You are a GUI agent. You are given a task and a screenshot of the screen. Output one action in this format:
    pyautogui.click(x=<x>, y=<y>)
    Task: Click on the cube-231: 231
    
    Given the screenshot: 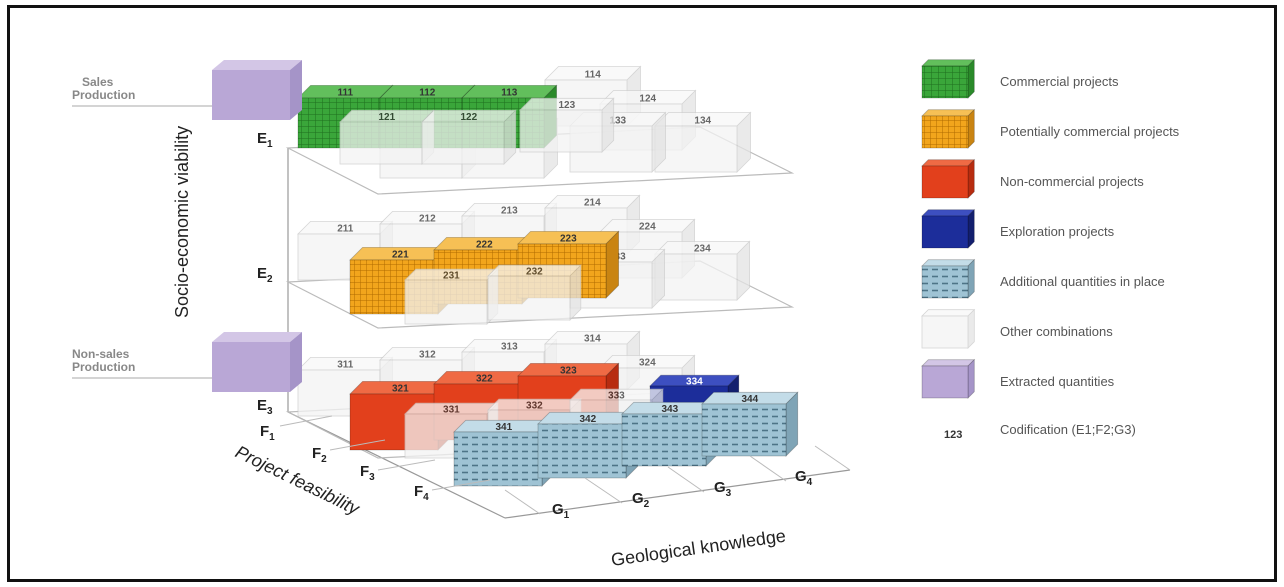 What is the action you would take?
    pyautogui.click(x=451, y=296)
    